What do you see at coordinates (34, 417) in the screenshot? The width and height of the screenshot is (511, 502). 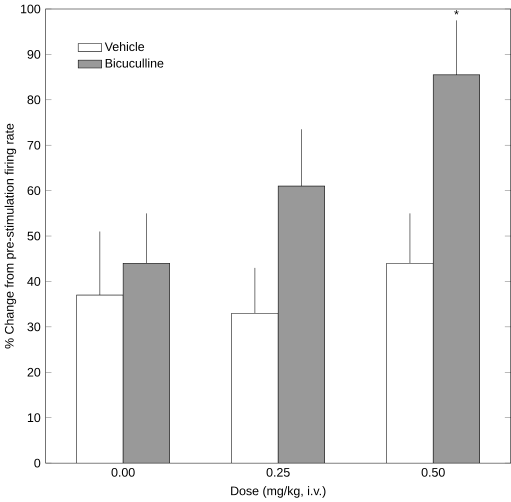 I see `y-tick-label: 10` at bounding box center [34, 417].